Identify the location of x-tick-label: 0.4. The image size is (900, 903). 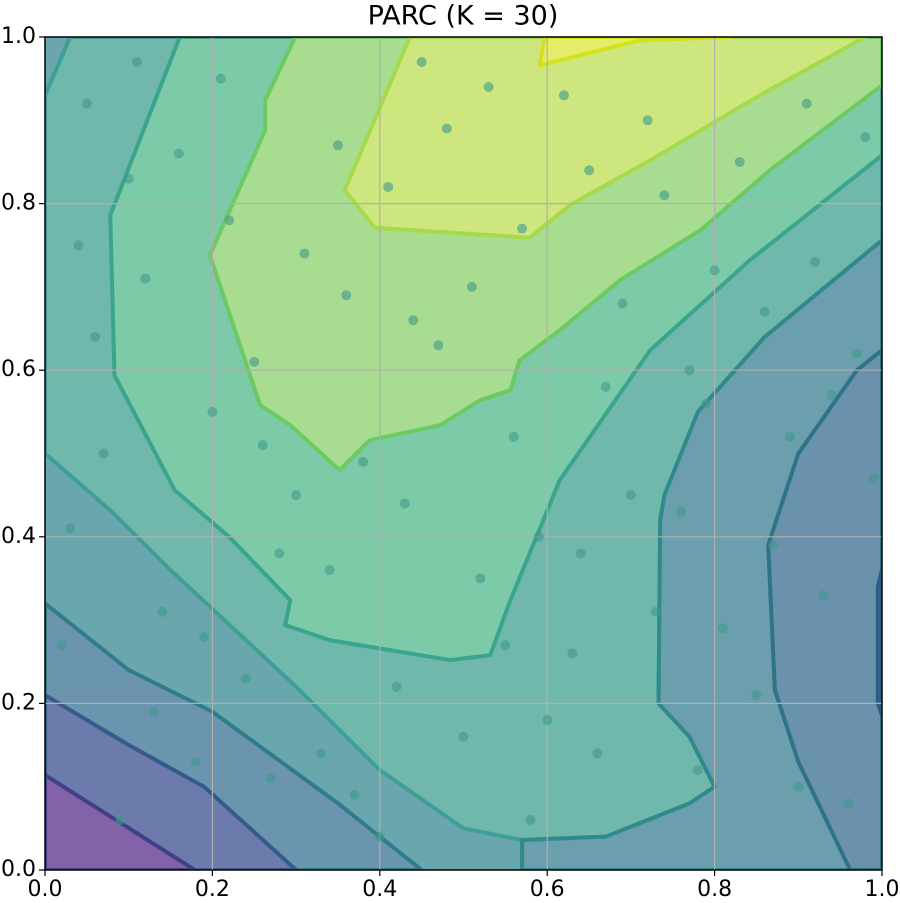
(379, 889).